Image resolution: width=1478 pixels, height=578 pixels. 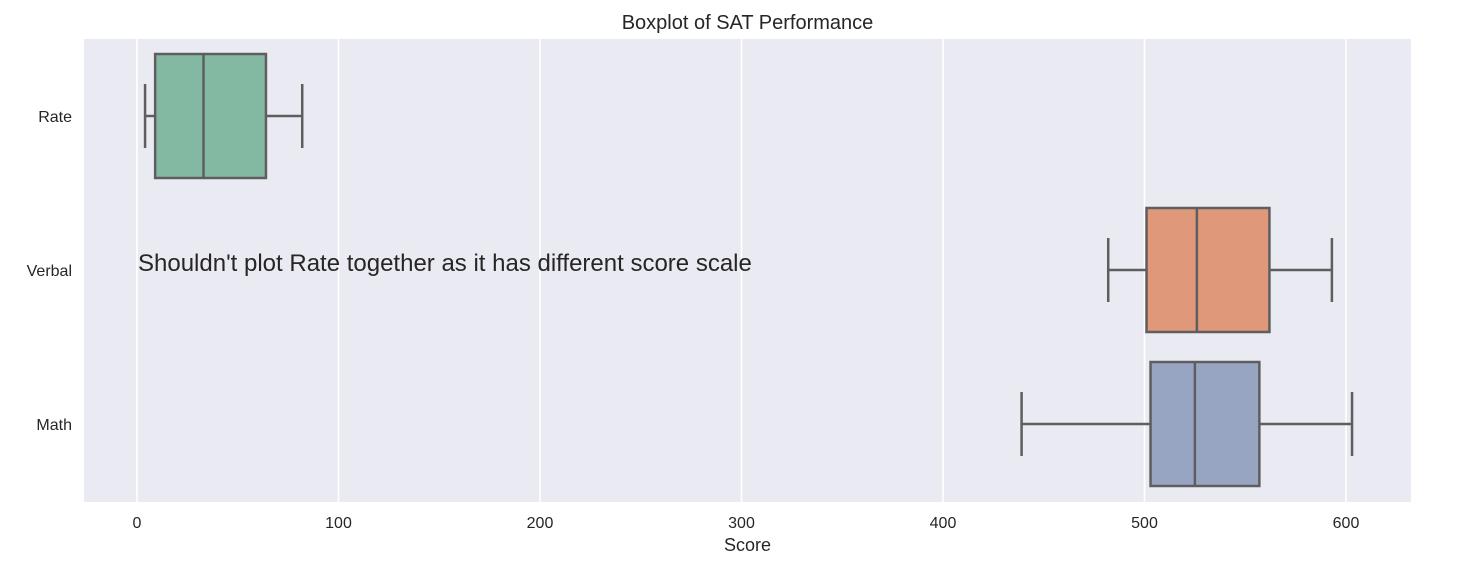 What do you see at coordinates (54, 425) in the screenshot?
I see `y-tick-label: Math` at bounding box center [54, 425].